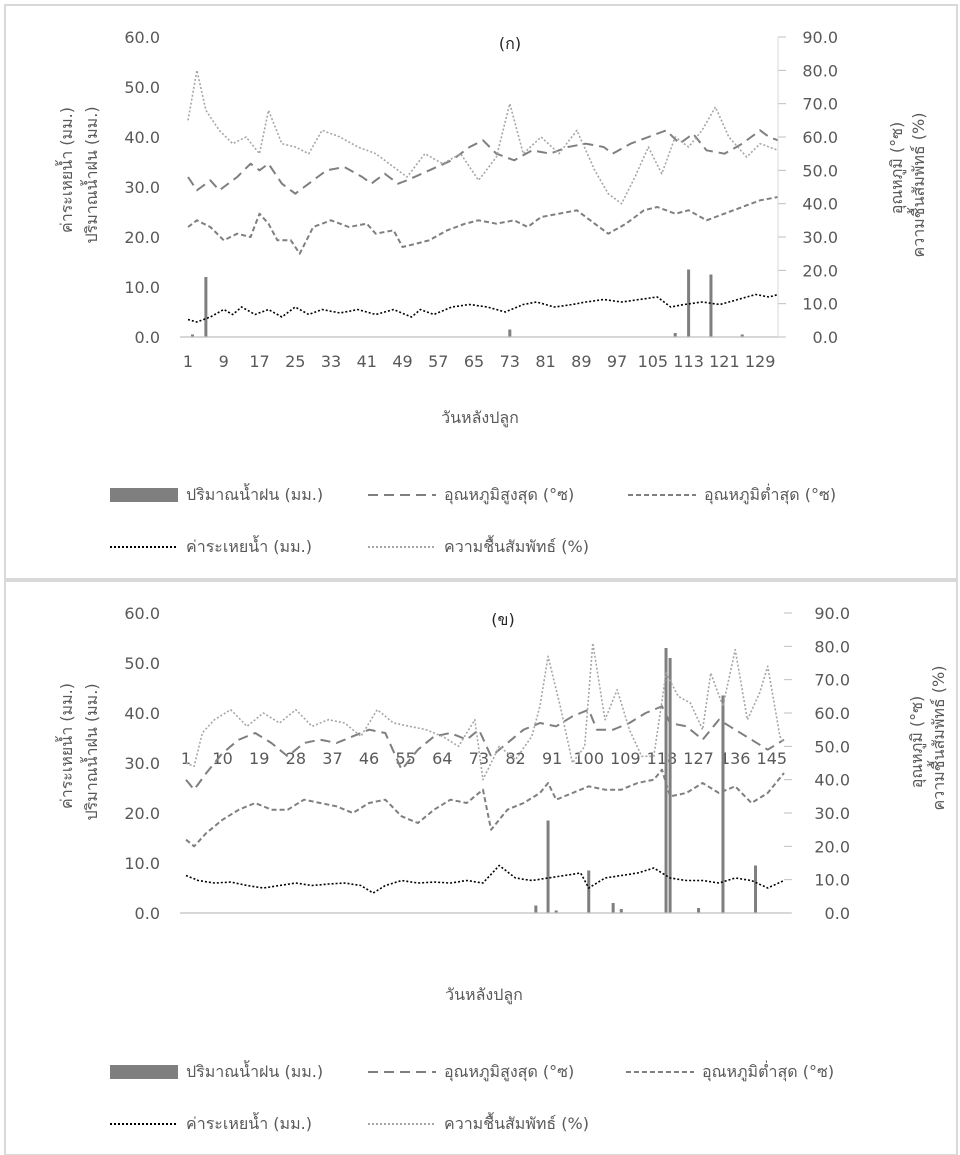 The width and height of the screenshot is (960, 1155). What do you see at coordinates (405, 758) in the screenshot?
I see `x-tick-label: 55` at bounding box center [405, 758].